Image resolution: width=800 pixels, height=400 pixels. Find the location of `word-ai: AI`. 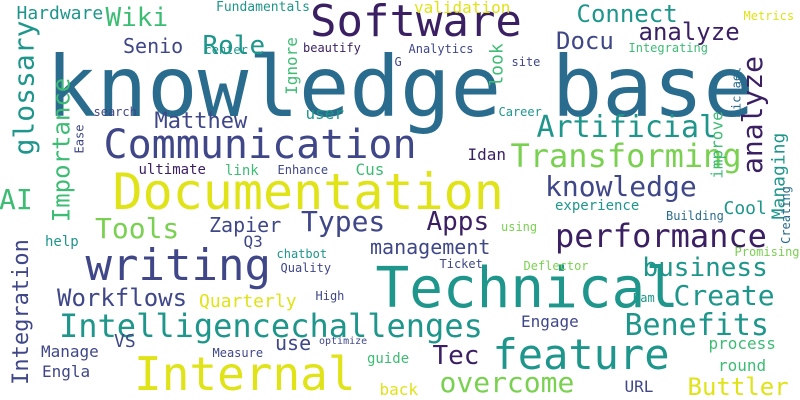

word-ai: AI is located at coordinates (16, 199).